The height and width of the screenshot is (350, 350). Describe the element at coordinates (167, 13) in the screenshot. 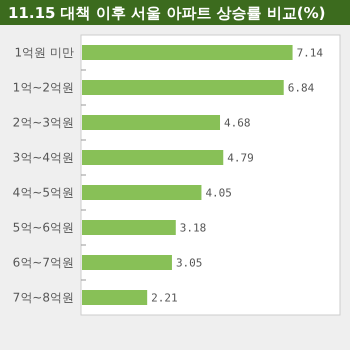

I see `chart-title: 11.15 대책 이후 서울 아파트 상승률 비교(%)` at that location.